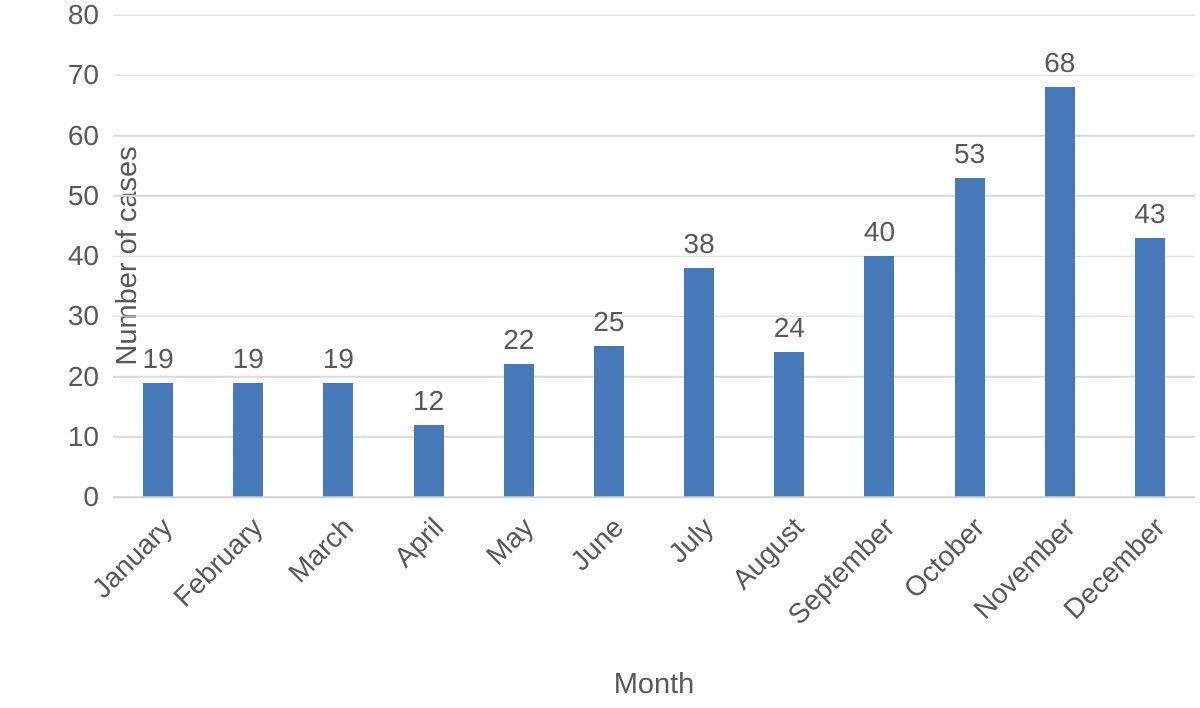 This screenshot has width=1200, height=708. Describe the element at coordinates (1060, 63) in the screenshot. I see `data-label-november: 68` at that location.